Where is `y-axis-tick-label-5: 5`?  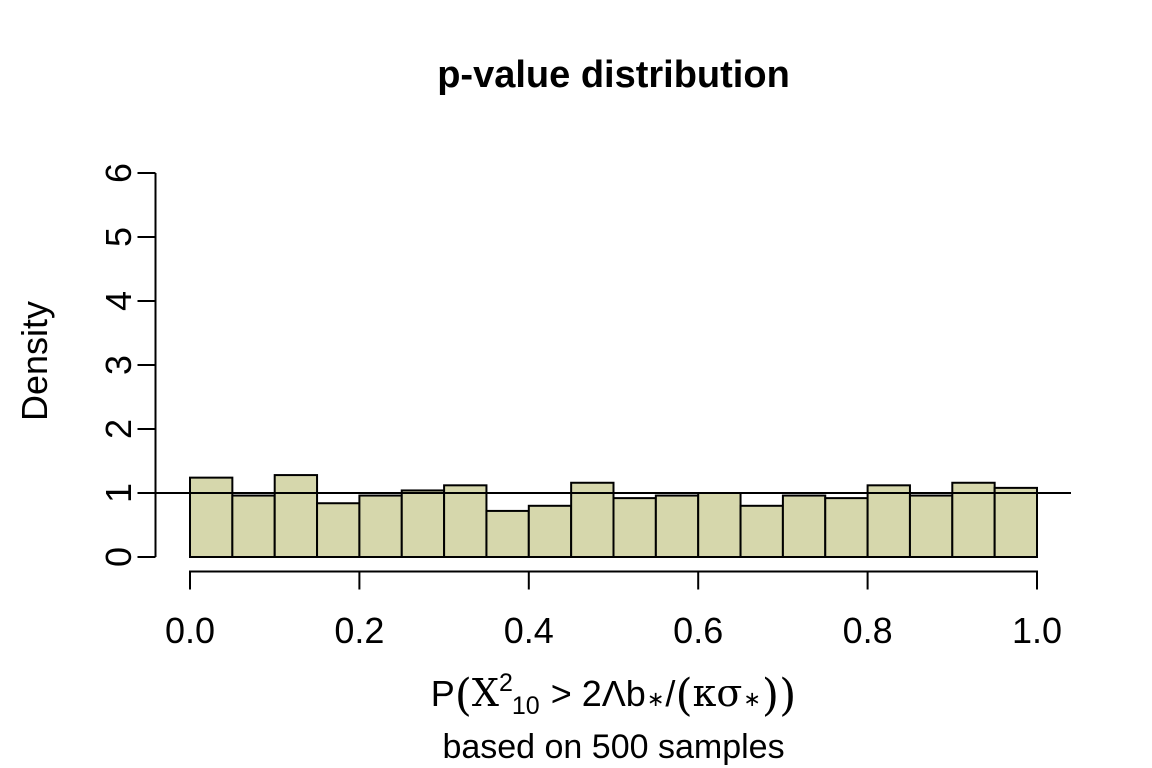
y-axis-tick-label-5: 5 is located at coordinates (118, 237).